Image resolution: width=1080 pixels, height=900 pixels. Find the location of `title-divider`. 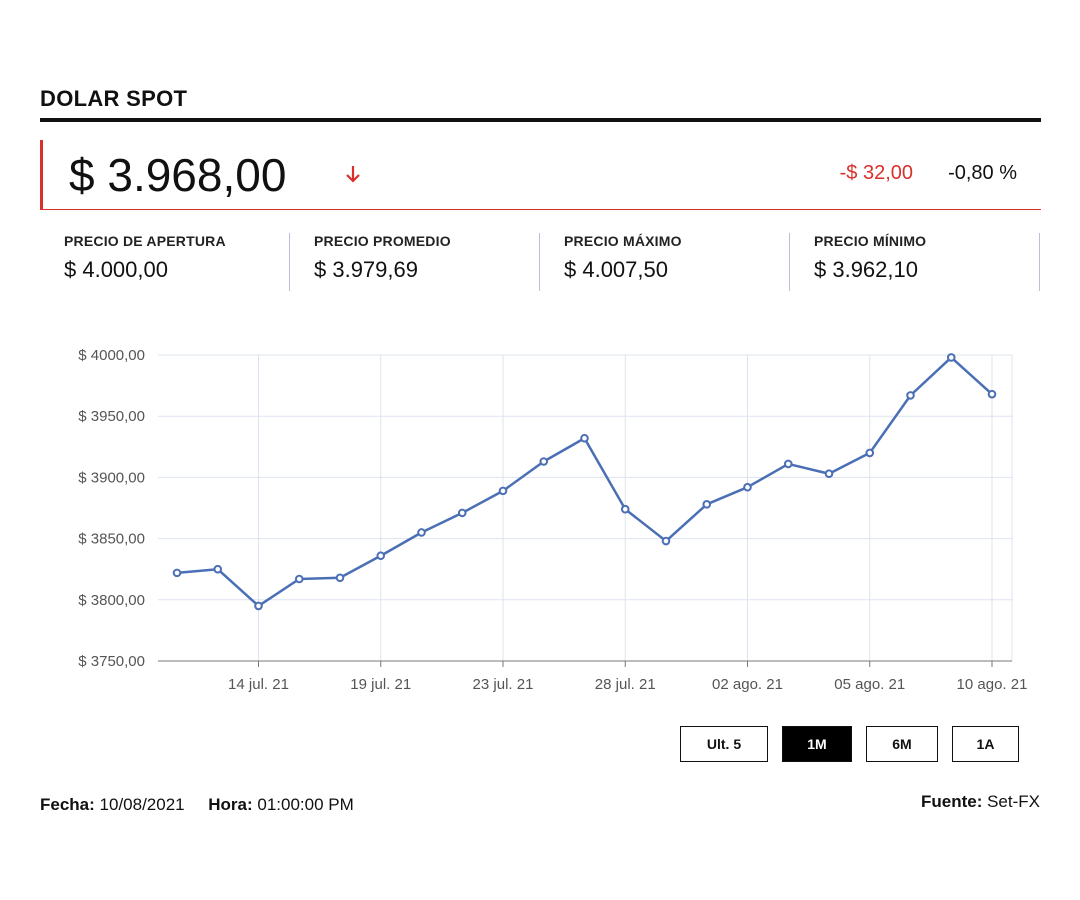

title-divider is located at coordinates (540, 120).